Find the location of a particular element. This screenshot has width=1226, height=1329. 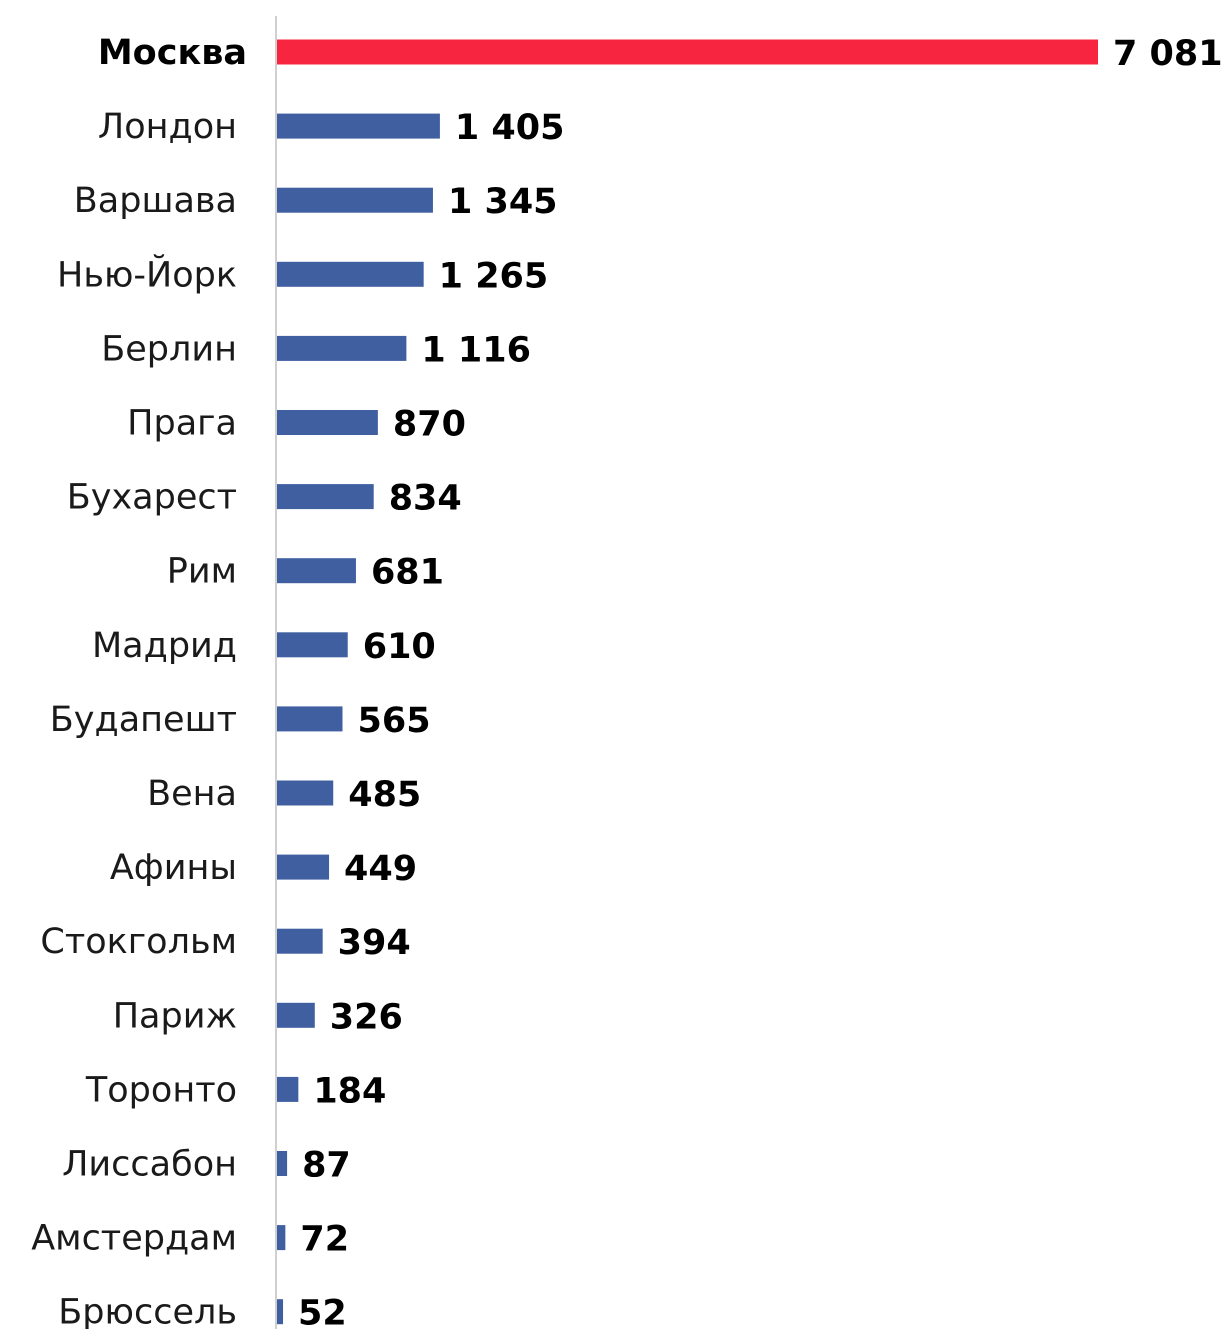

category-label: Варшава is located at coordinates (155, 201).